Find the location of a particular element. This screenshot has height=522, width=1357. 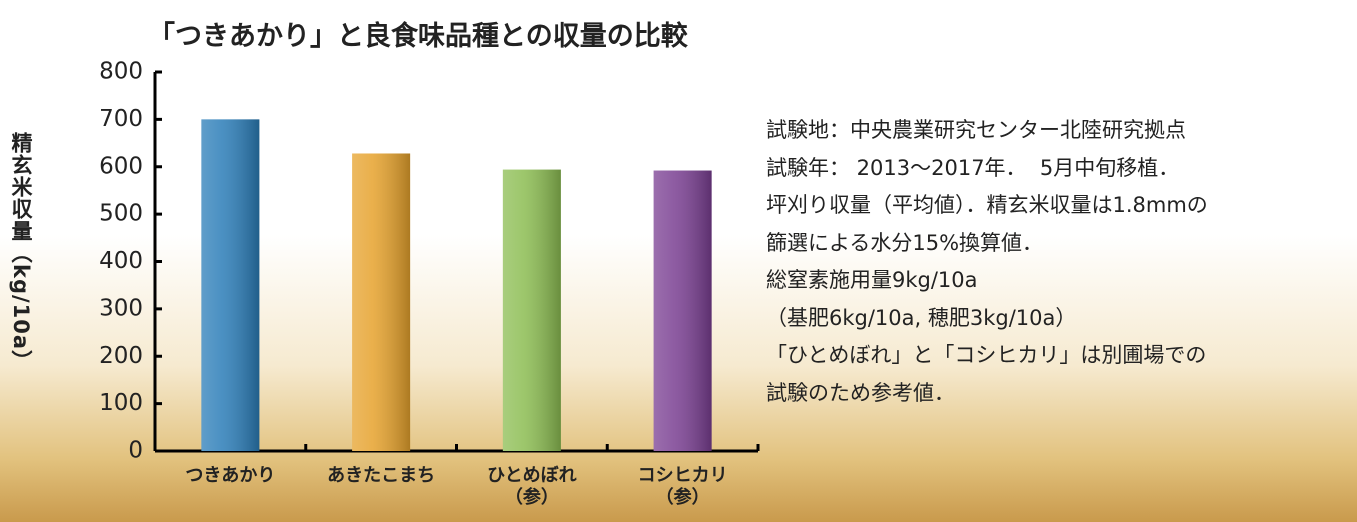

chart-title: 「つきあかり」と良食味品種との収量の比較 is located at coordinates (418, 36).